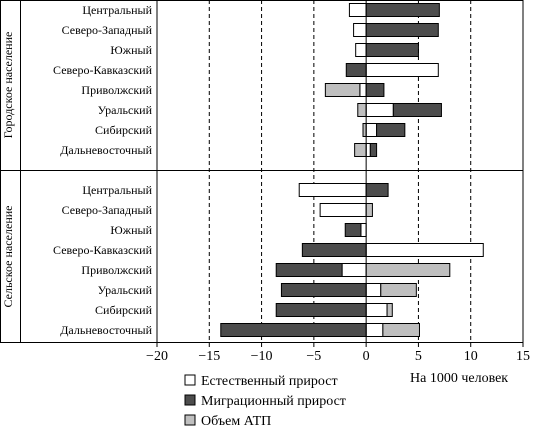 The width and height of the screenshot is (534, 435). What do you see at coordinates (313, 356) in the screenshot?
I see `x-tick-label: −5` at bounding box center [313, 356].